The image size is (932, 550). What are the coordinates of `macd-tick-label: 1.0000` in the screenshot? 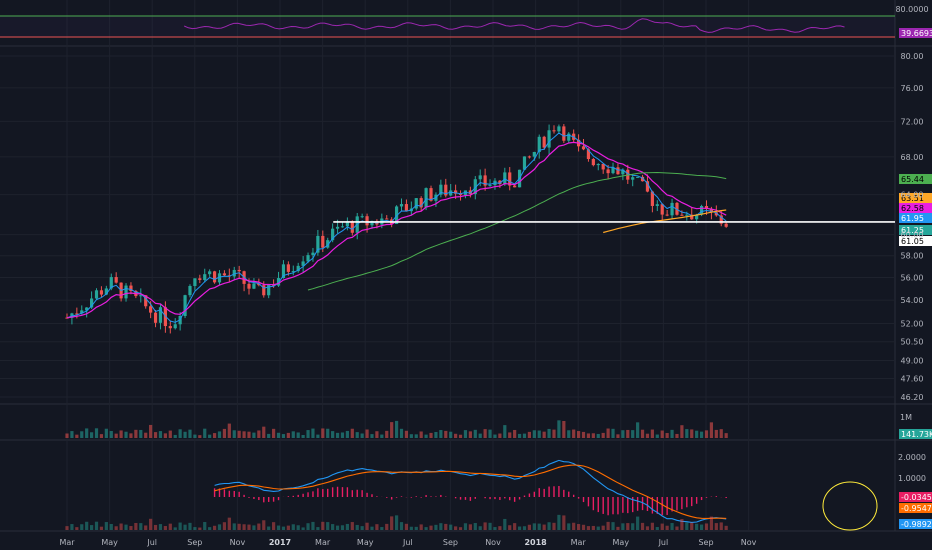 It's located at (912, 478).